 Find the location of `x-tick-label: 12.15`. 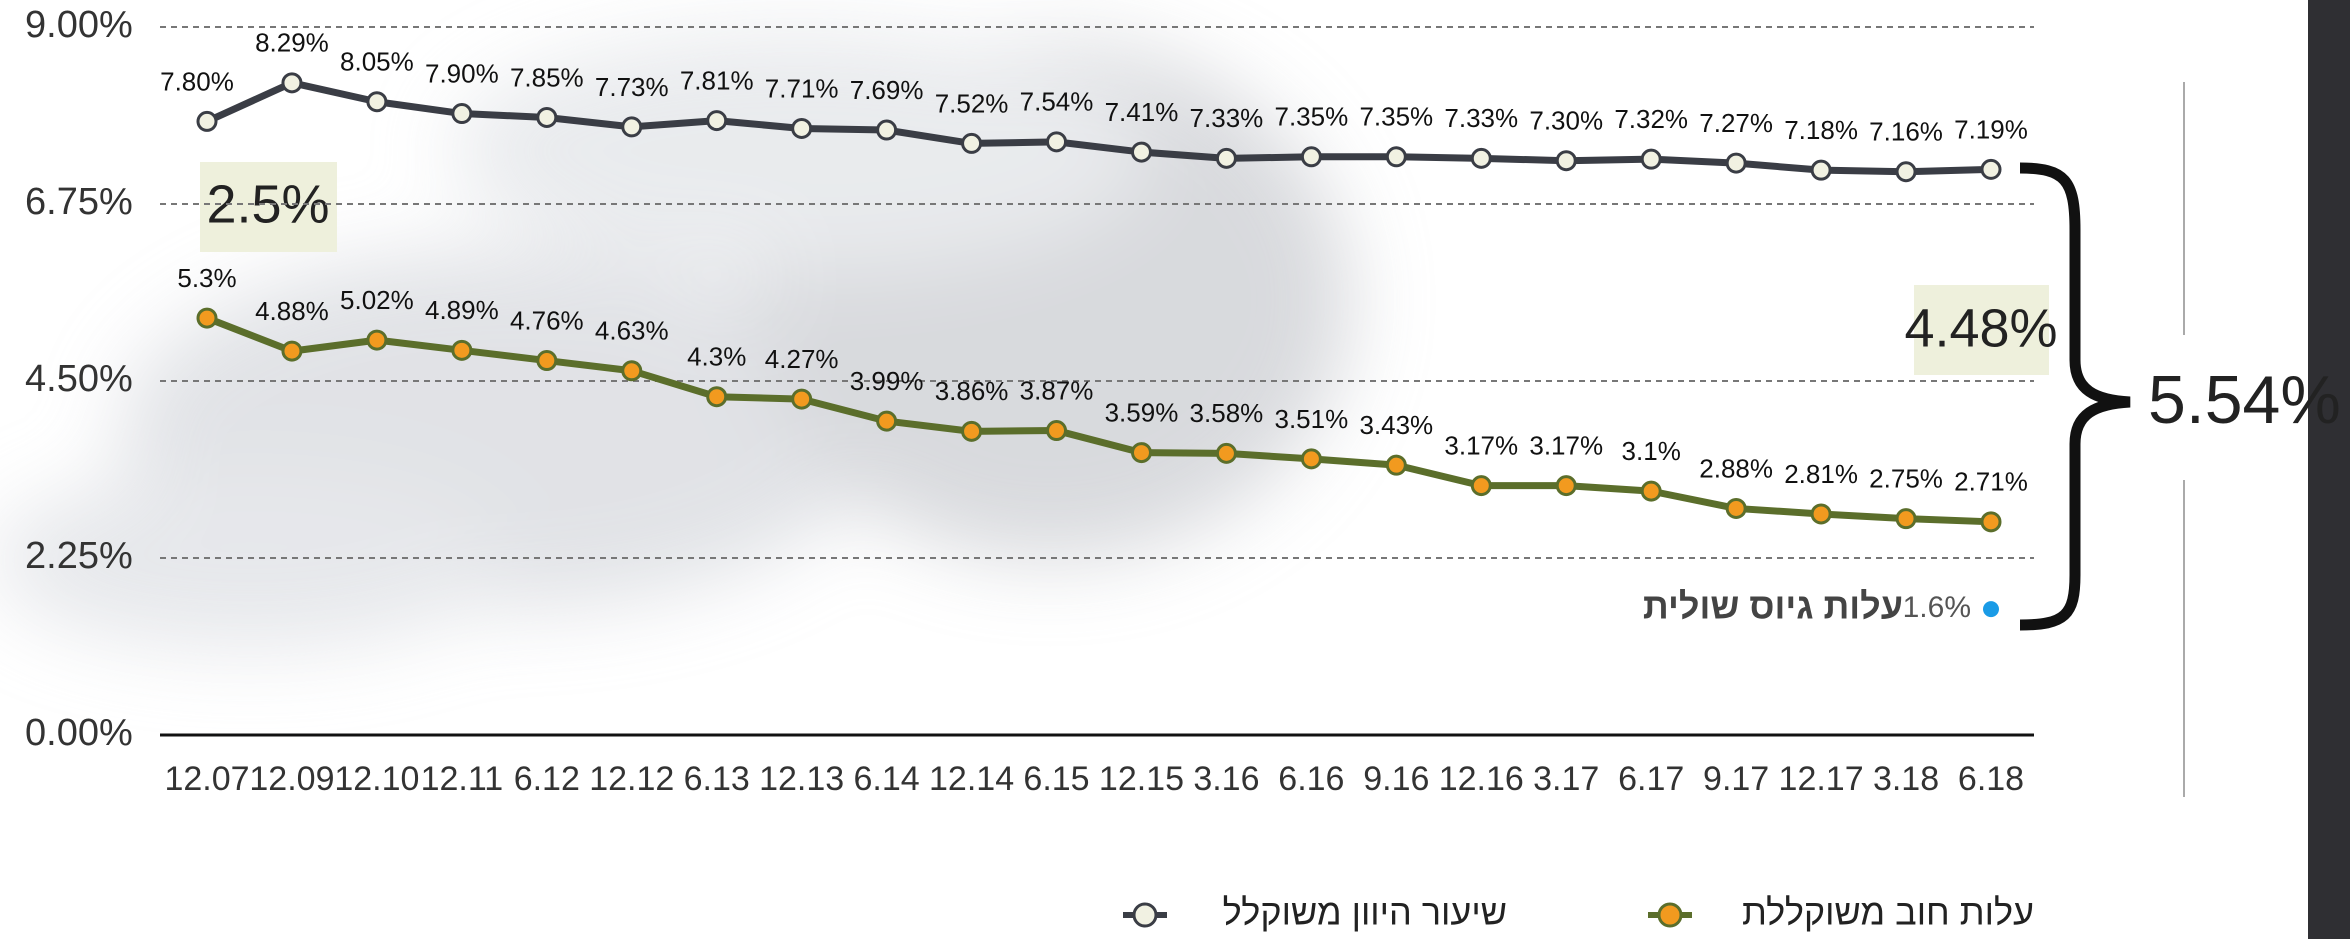

x-tick-label: 12.15 is located at coordinates (1141, 779).